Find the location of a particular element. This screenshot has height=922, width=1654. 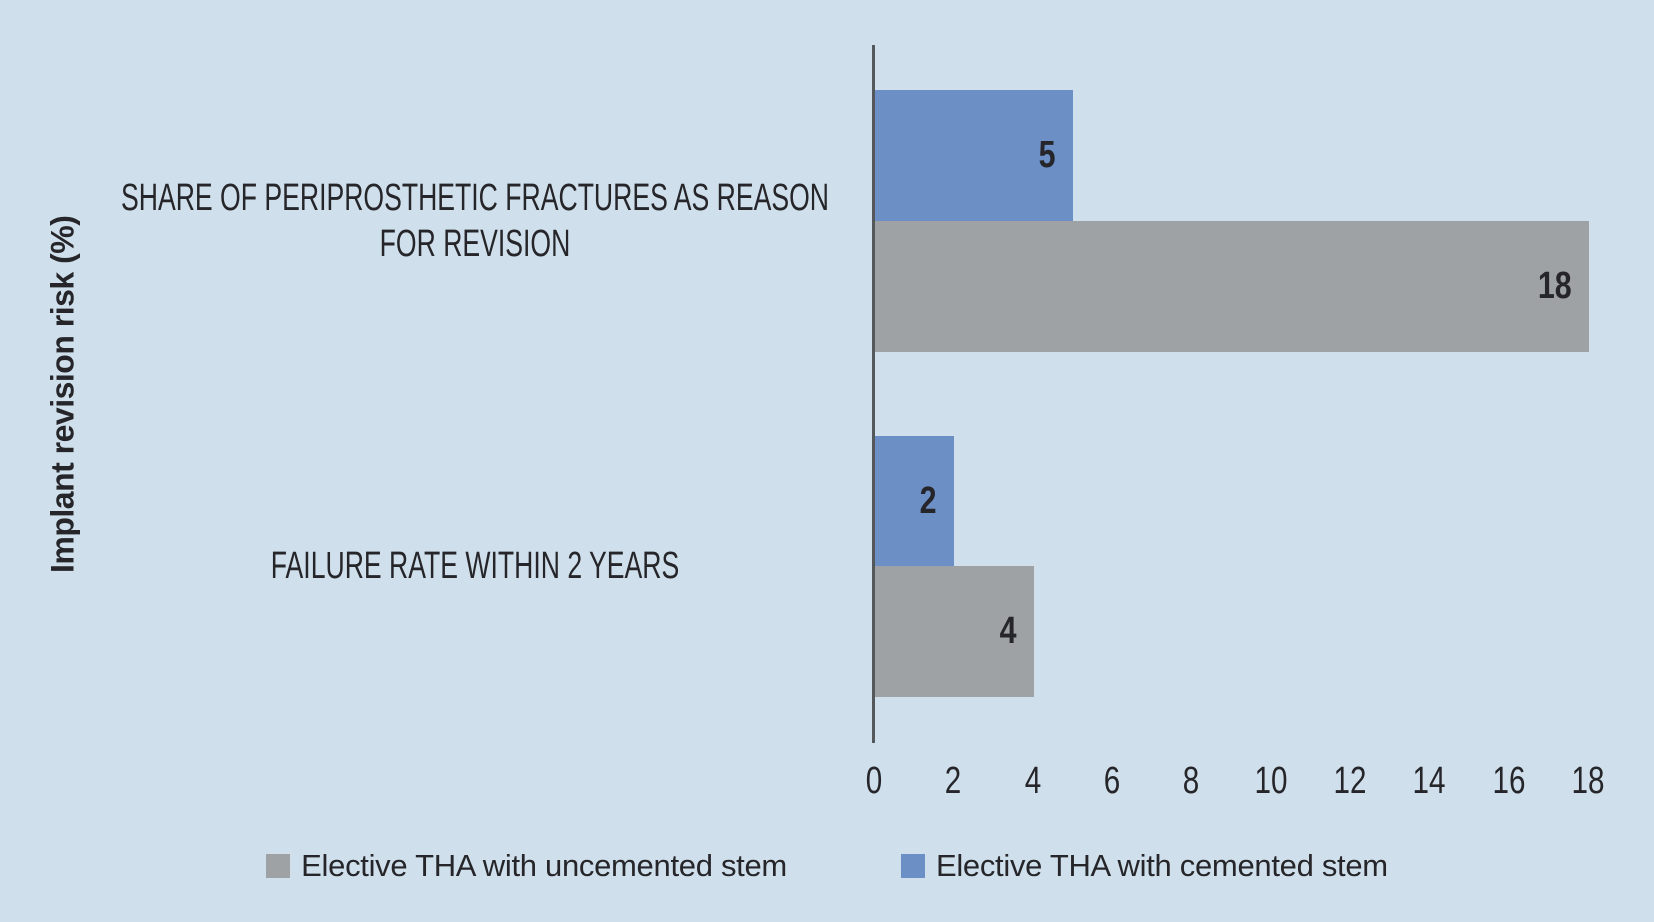

data-label-uncemented-failure-rate: 4 is located at coordinates (1008, 631).